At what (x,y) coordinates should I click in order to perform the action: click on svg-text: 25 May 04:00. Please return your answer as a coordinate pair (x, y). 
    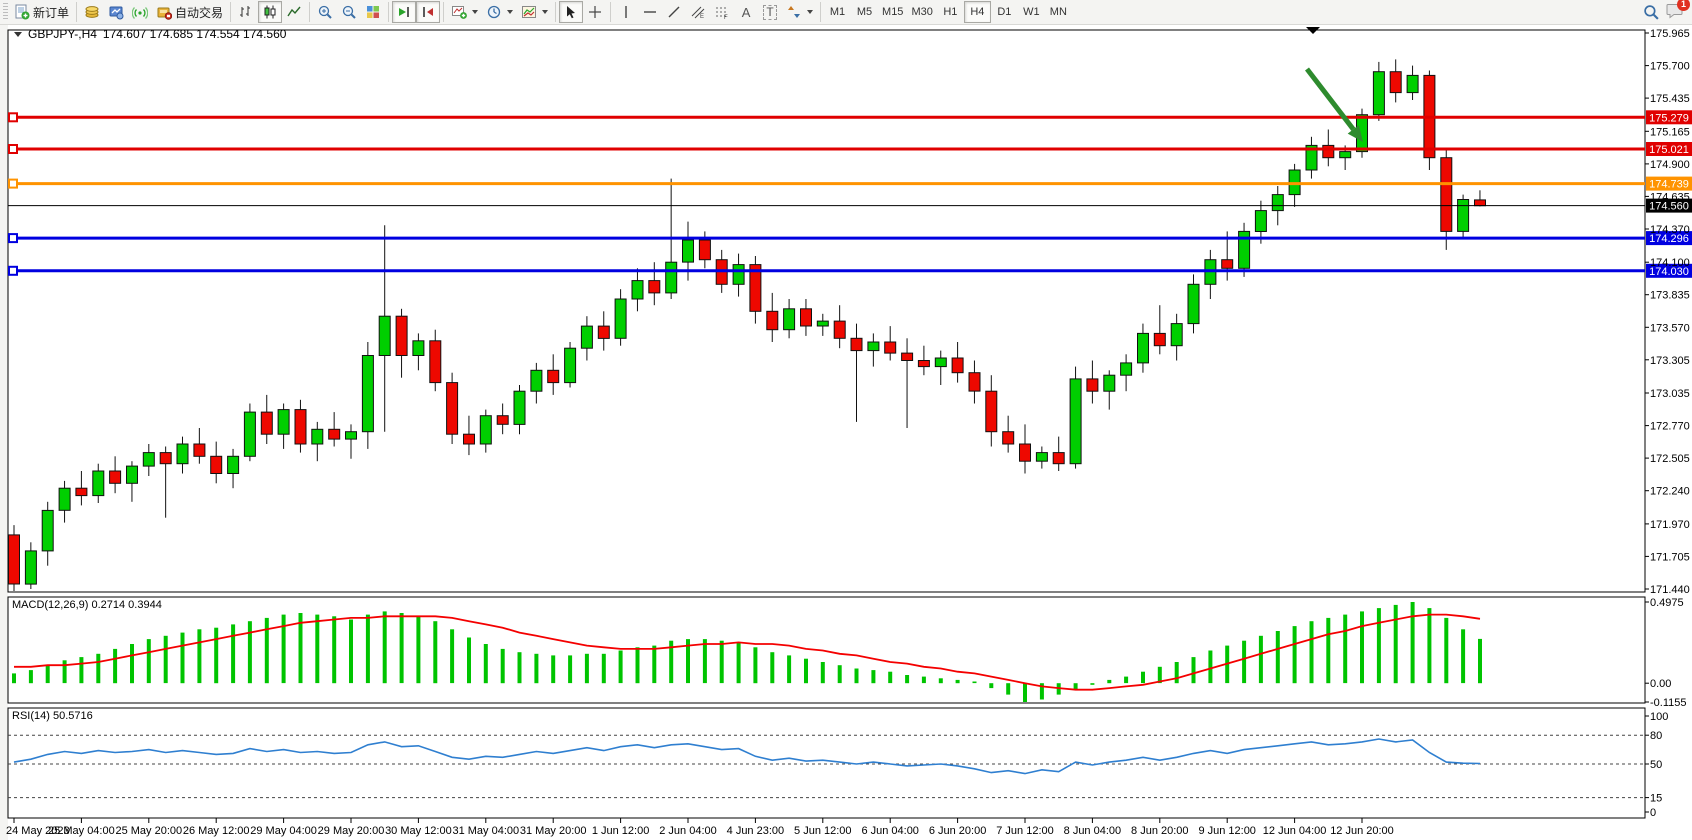
    Looking at the image, I should click on (81, 831).